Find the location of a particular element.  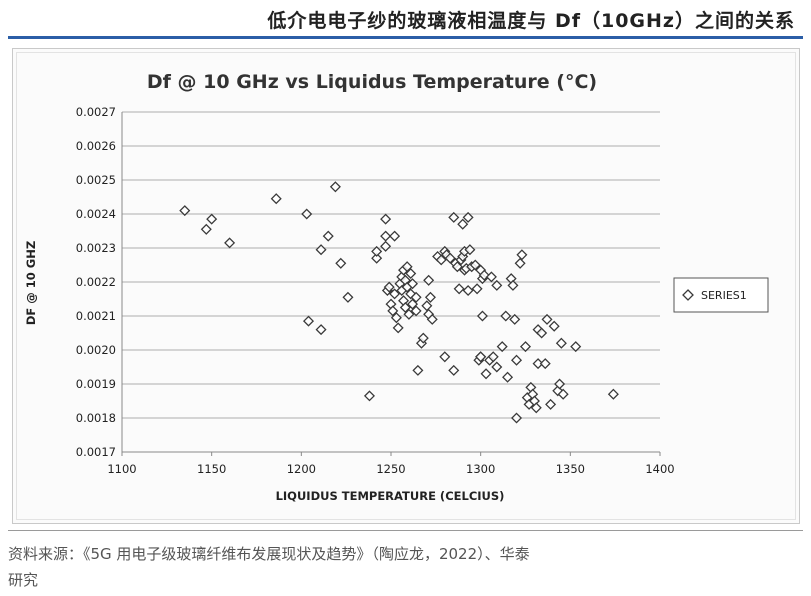

y-tick-label: 0.0026 is located at coordinates (96, 146).